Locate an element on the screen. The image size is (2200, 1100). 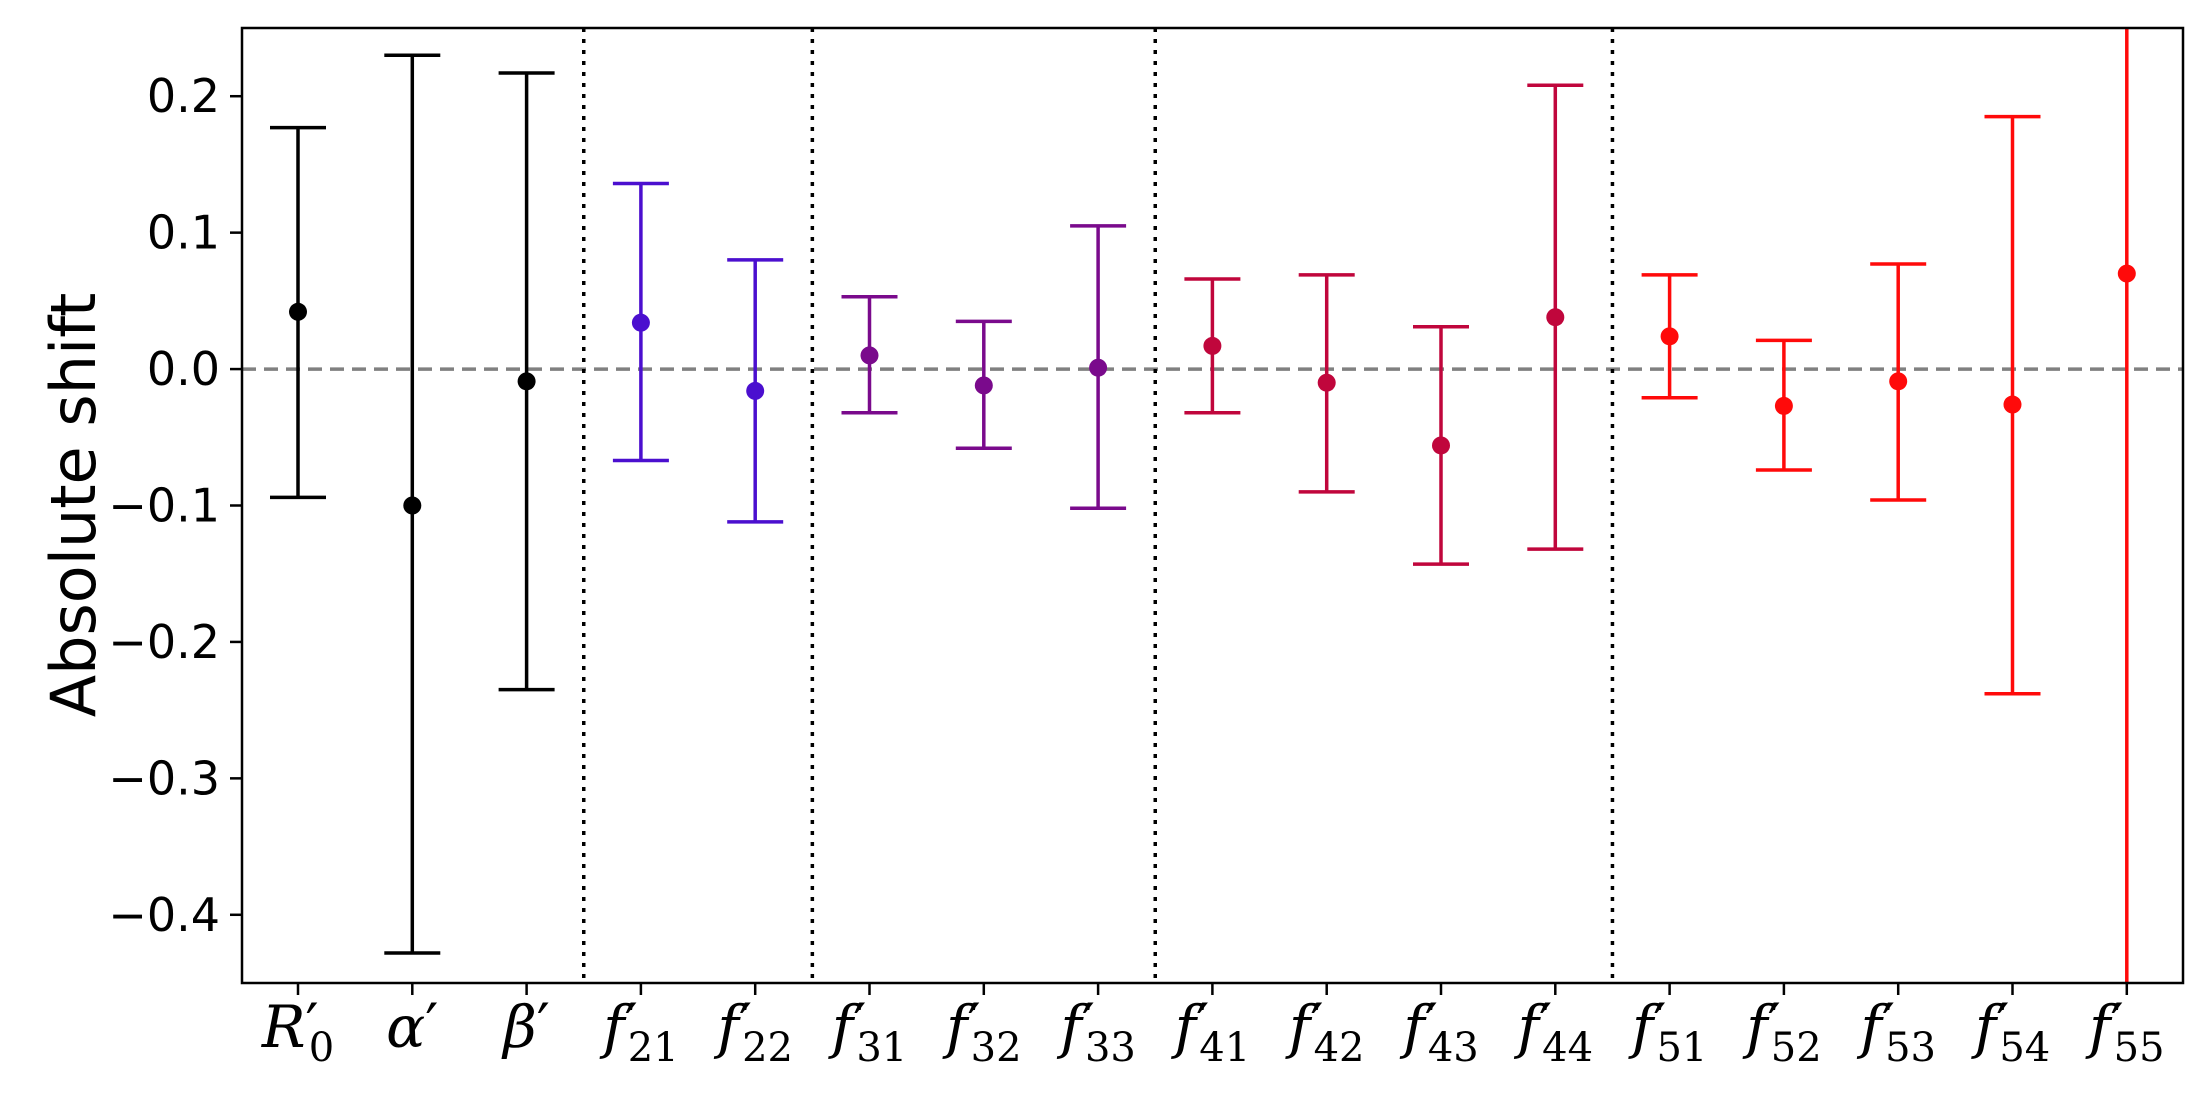
x-tick-label: f′44 is located at coordinates (1554, 1031).